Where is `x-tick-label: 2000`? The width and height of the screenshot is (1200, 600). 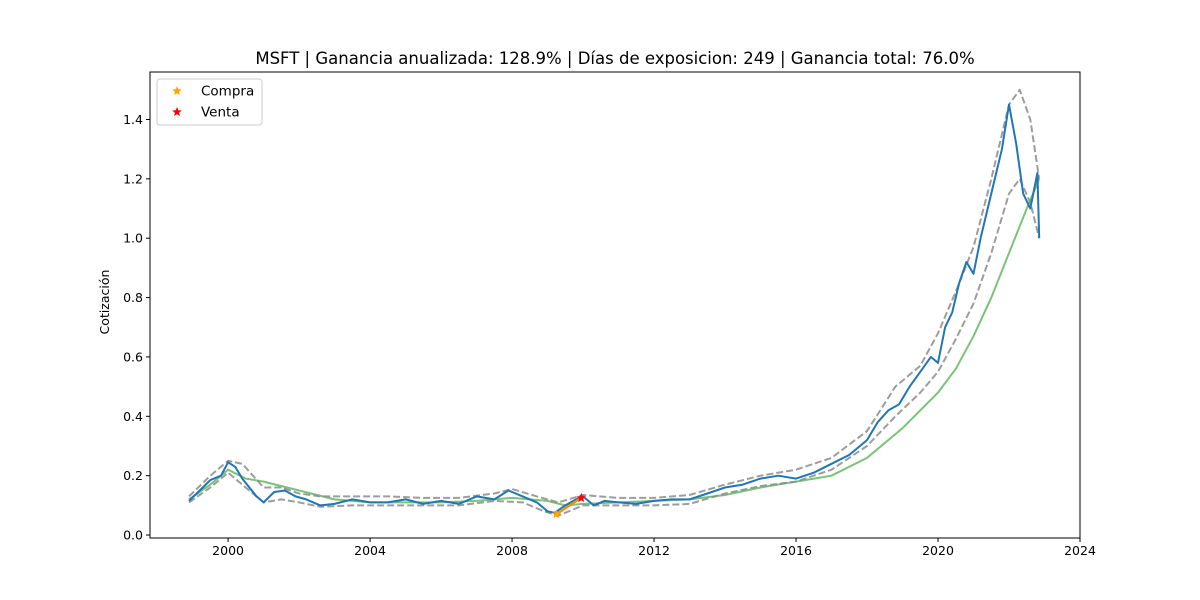 x-tick-label: 2000 is located at coordinates (228, 550).